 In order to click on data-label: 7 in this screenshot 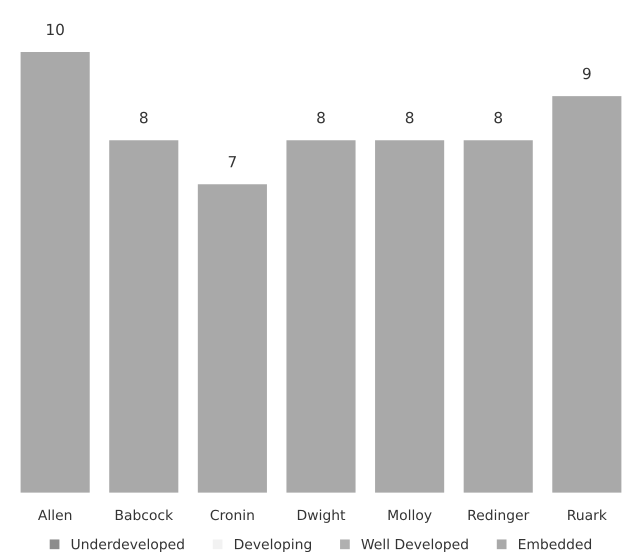, I will do `click(232, 162)`.